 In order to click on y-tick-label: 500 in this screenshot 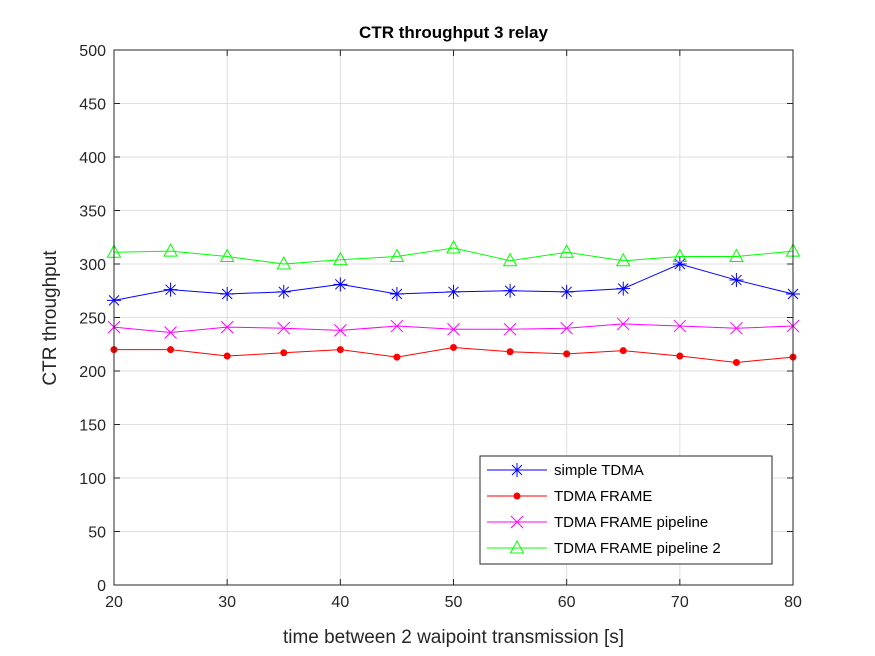, I will do `click(92, 51)`.